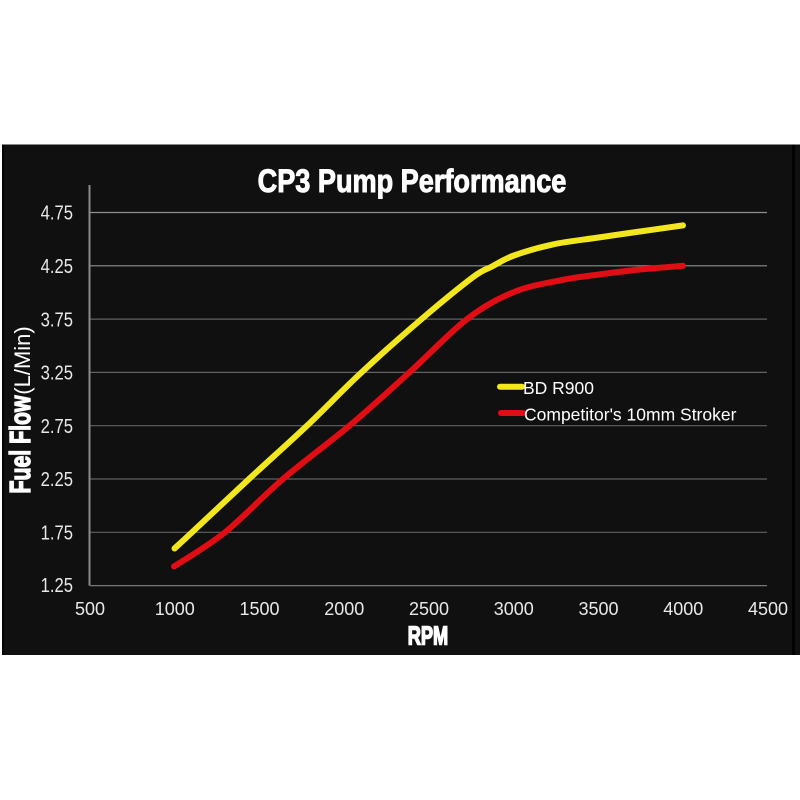 Image resolution: width=800 pixels, height=800 pixels. What do you see at coordinates (57, 319) in the screenshot?
I see `svg-text: 3.75` at bounding box center [57, 319].